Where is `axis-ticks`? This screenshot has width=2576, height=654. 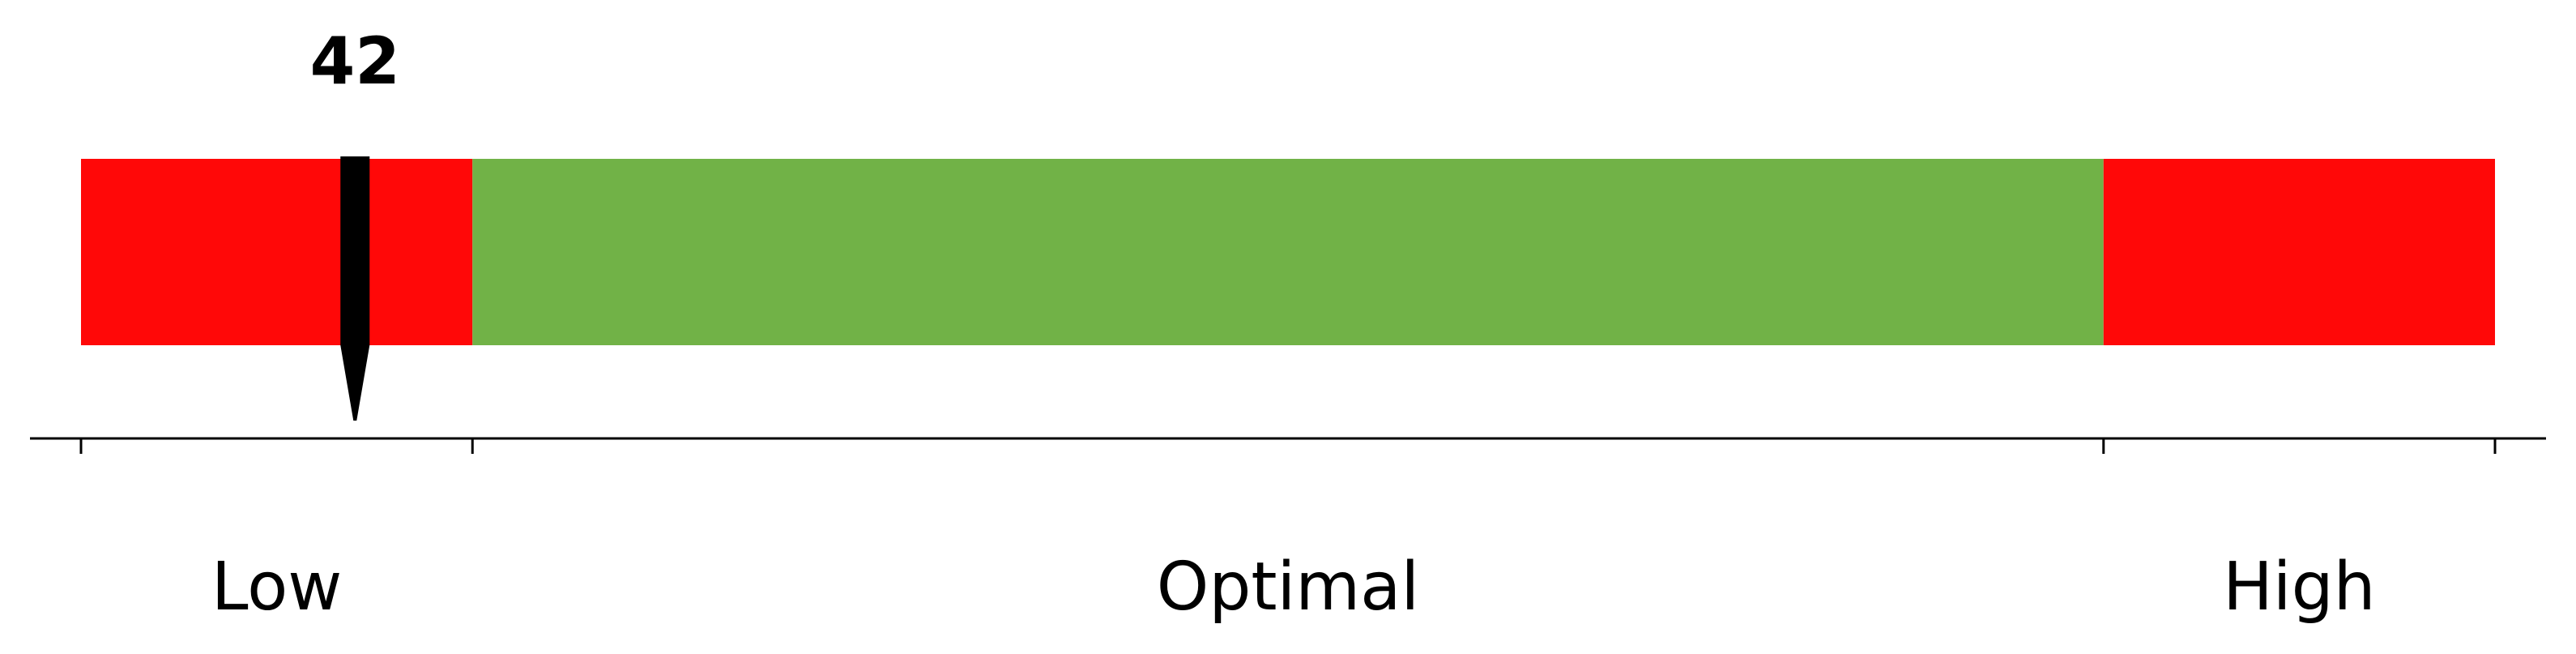
axis-ticks is located at coordinates (1288, 446).